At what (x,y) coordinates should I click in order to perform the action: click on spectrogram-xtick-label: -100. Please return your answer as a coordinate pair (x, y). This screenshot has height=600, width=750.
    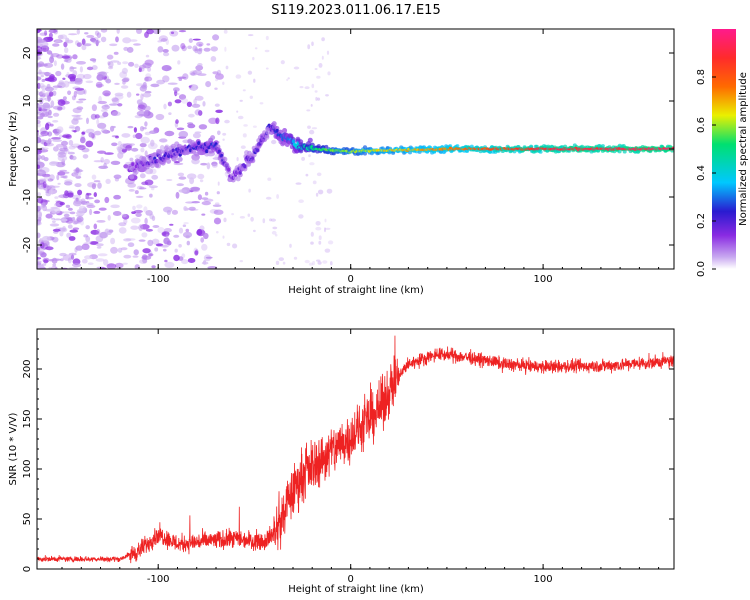
    Looking at the image, I should click on (158, 279).